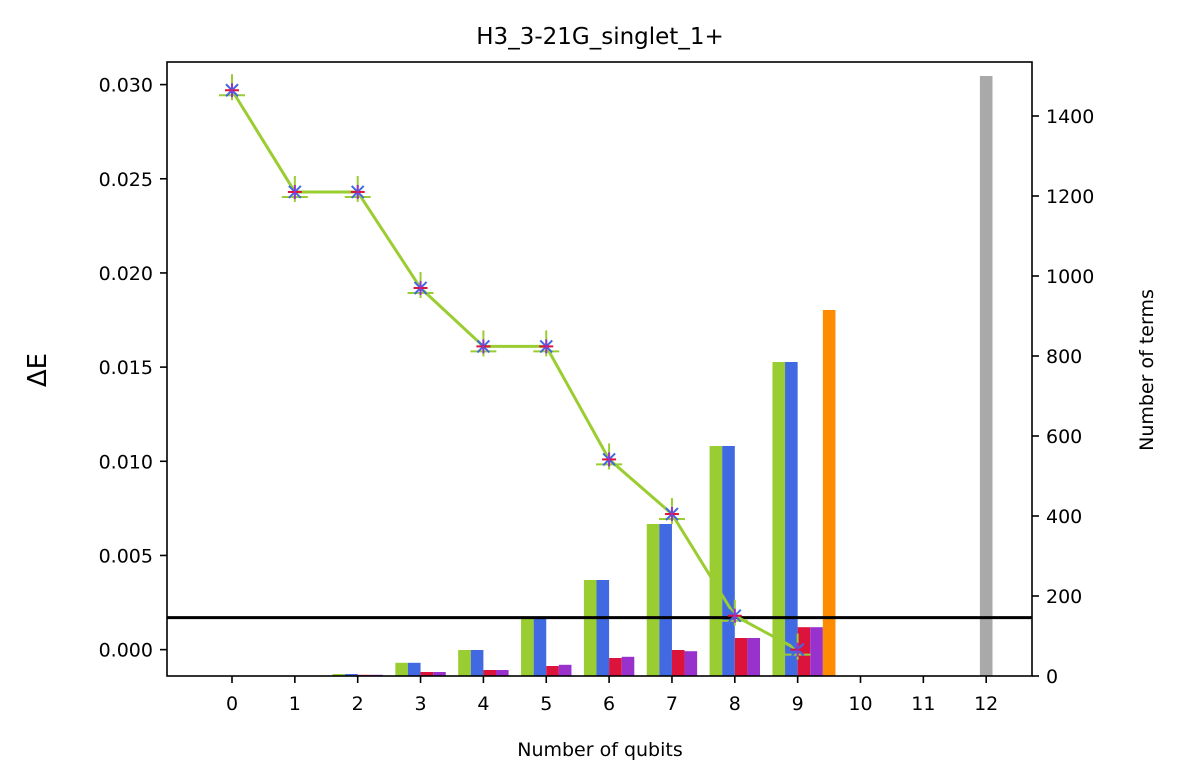 The height and width of the screenshot is (783, 1181). What do you see at coordinates (126, 556) in the screenshot?
I see `y-tick-label-left: 0.005` at bounding box center [126, 556].